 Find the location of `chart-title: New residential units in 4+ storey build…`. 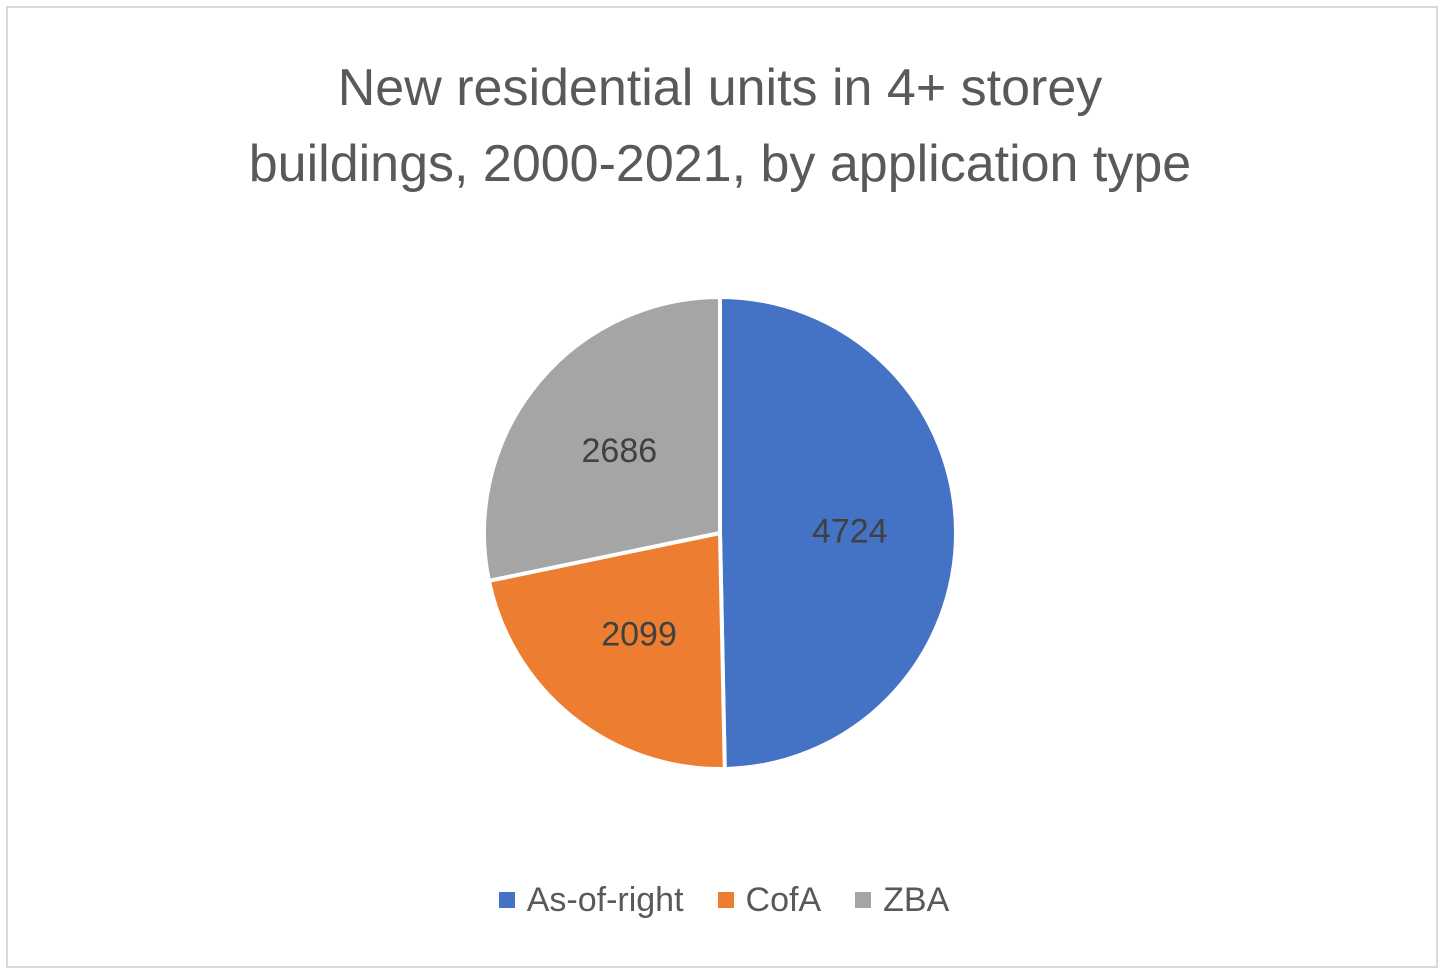

chart-title: New residential units in 4+ storey build… is located at coordinates (720, 126).